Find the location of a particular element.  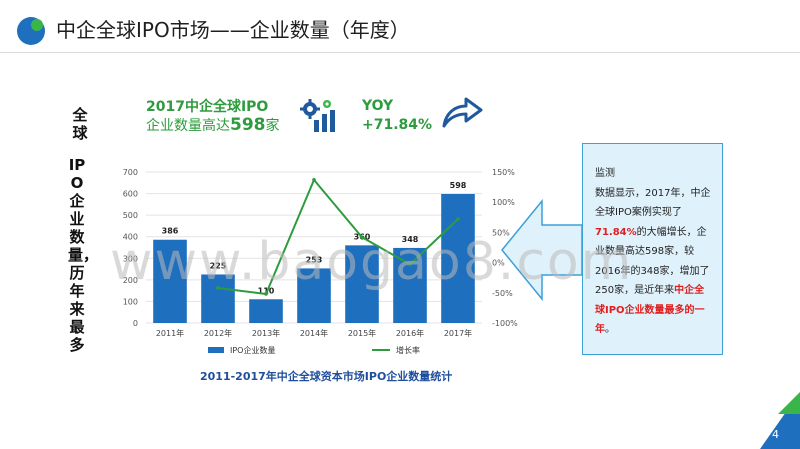

bar-value-label: 598 is located at coordinates (458, 185).